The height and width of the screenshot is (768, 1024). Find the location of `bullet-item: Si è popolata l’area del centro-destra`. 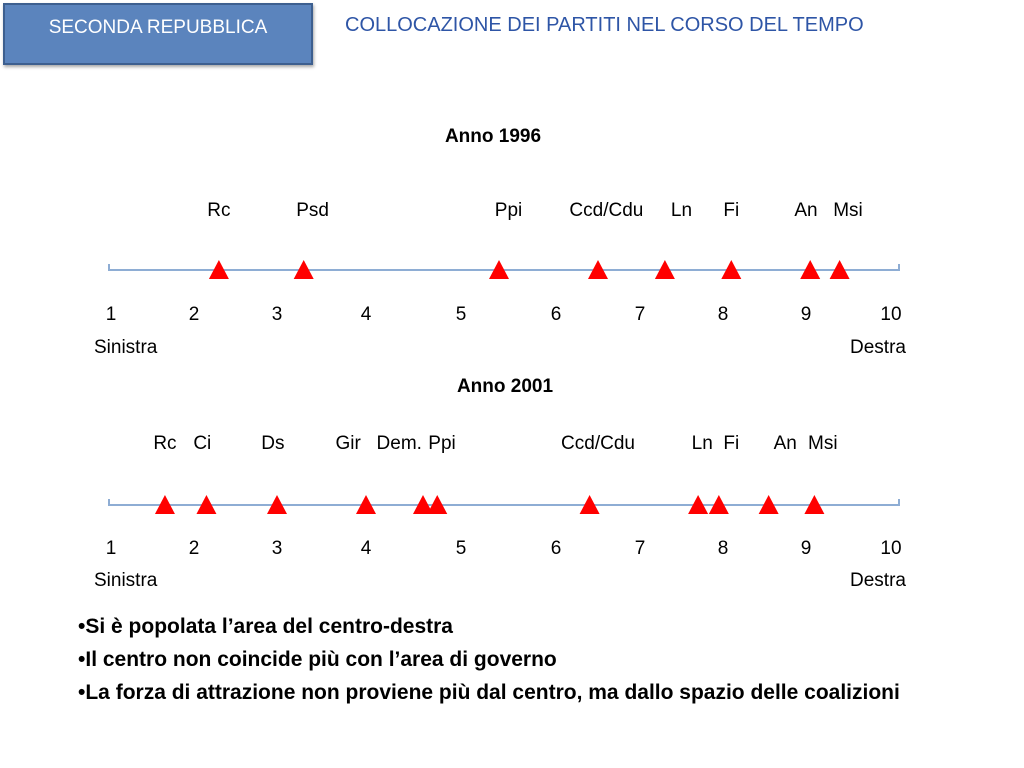

bullet-item: Si è popolata l’area del centro-destra is located at coordinates (518, 626).